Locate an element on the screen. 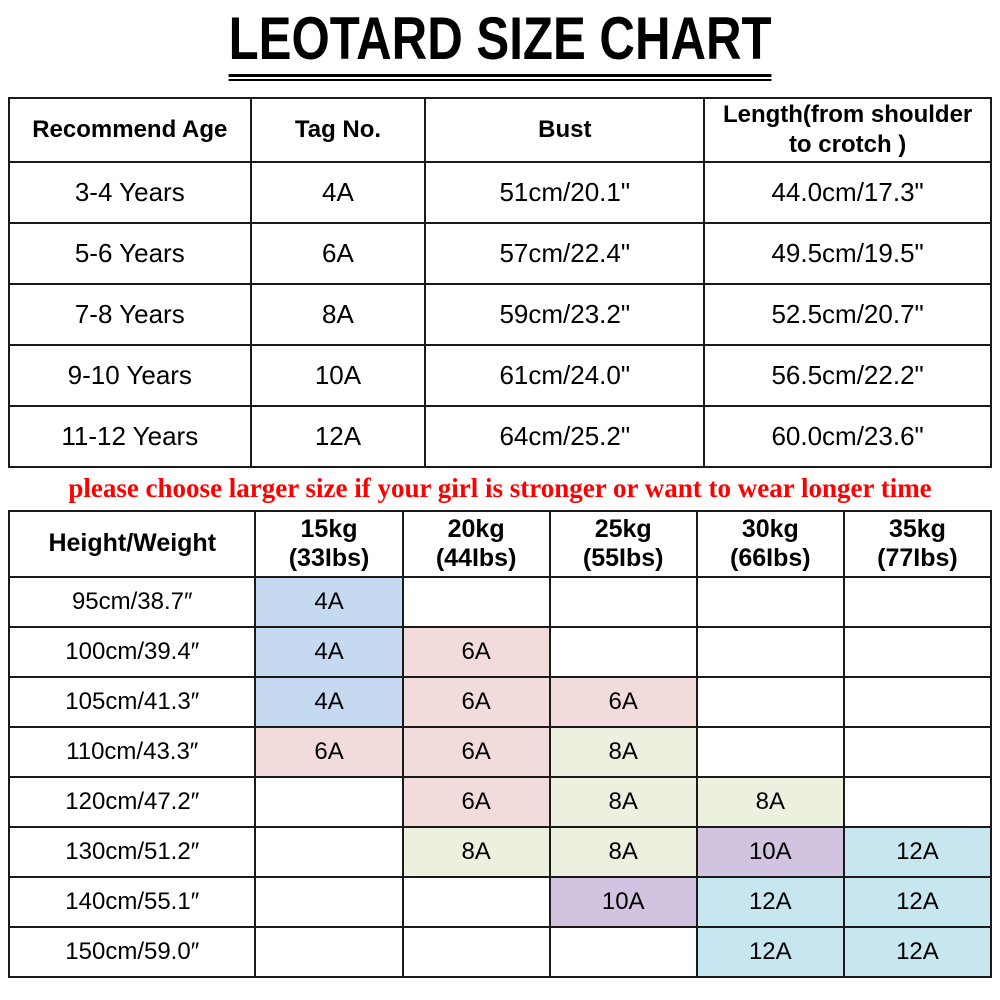  height-weight-header-cell: Height/Weight is located at coordinates (132, 544).